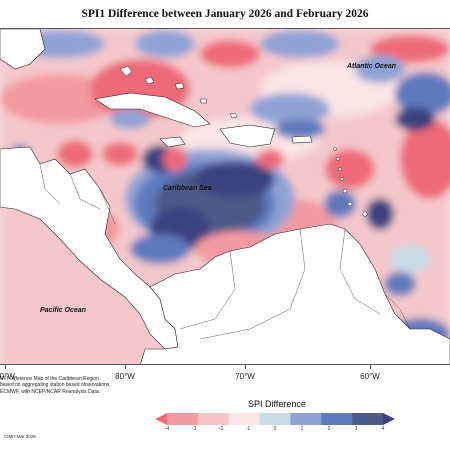 The height and width of the screenshot is (450, 450). What do you see at coordinates (20, 436) in the screenshot?
I see `footnote-credit: CIMH Mar 2026` at bounding box center [20, 436].